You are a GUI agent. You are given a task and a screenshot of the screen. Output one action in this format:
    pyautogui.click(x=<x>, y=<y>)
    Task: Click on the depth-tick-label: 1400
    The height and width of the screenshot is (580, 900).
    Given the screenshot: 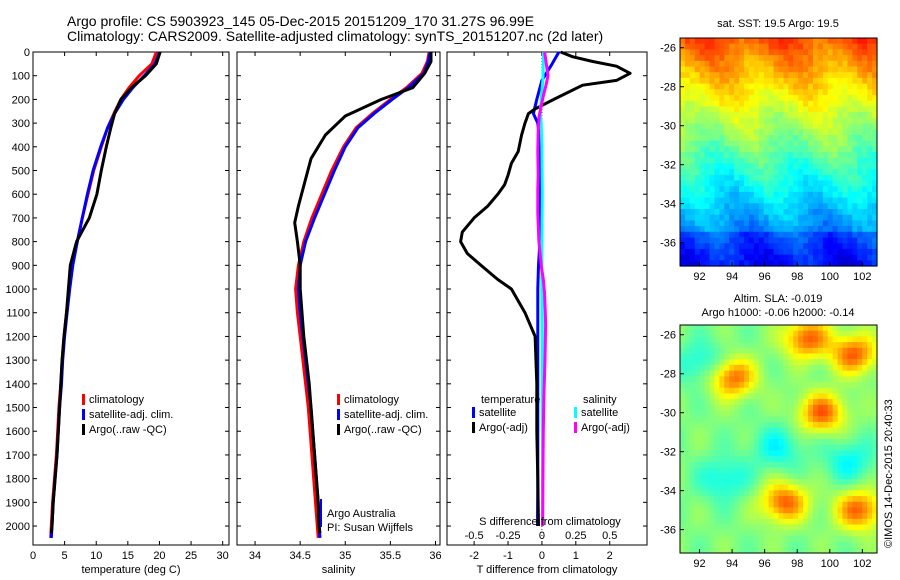 What is the action you would take?
    pyautogui.click(x=18, y=385)
    